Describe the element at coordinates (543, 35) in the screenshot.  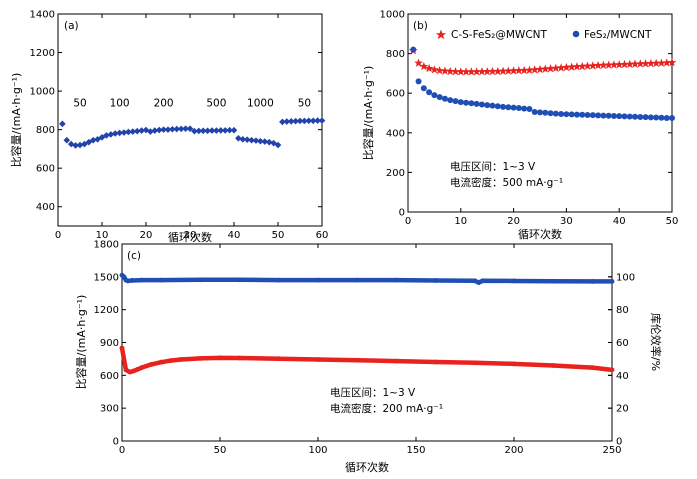
I see `panel-b-legend: C-S-FeS₂@MWCNT FeS₂/MWCNT` at that location.